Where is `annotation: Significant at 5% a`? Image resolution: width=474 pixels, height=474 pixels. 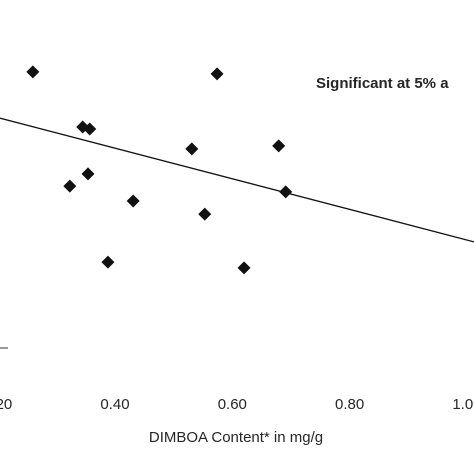 annotation: Significant at 5% a is located at coordinates (382, 83).